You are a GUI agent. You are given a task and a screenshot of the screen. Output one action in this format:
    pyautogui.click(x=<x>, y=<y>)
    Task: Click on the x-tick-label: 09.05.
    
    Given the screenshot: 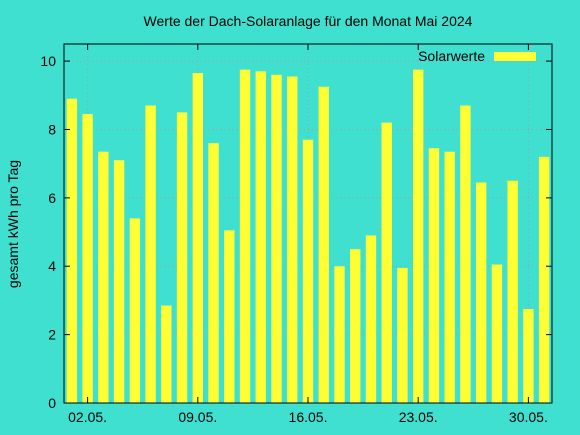 What is the action you would take?
    pyautogui.click(x=197, y=417)
    